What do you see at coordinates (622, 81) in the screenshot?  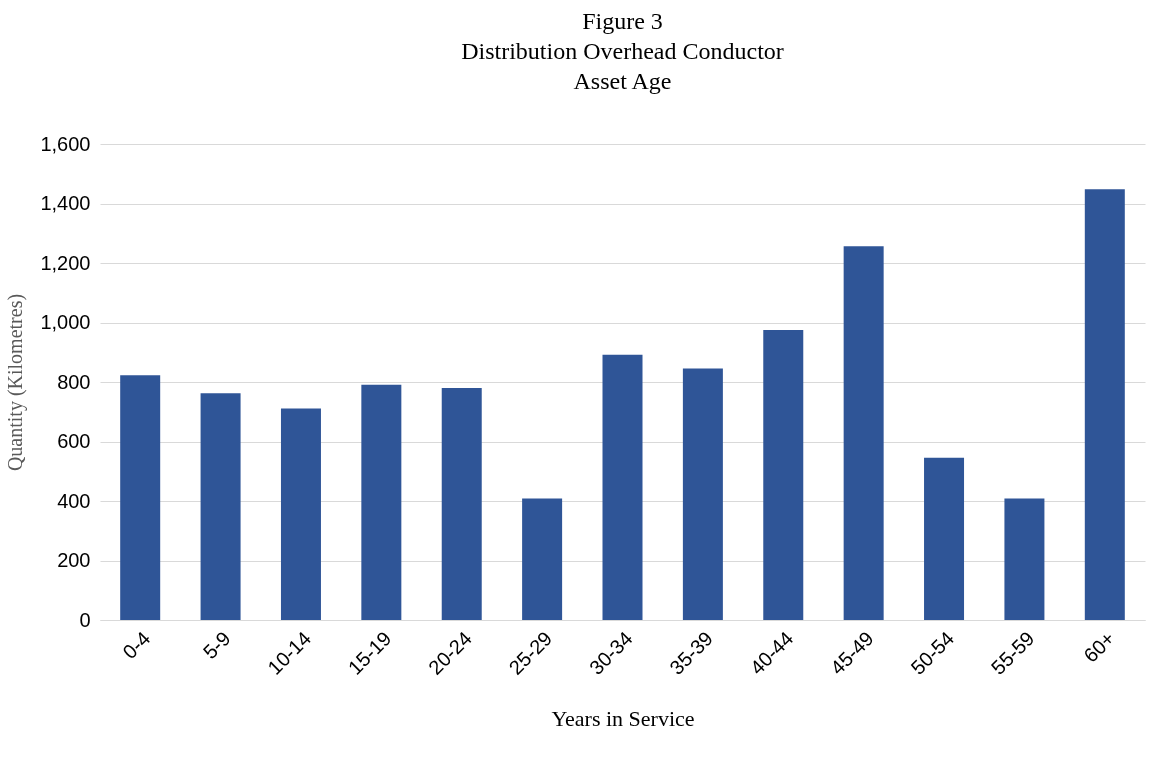 I see `text: Asset Age` at bounding box center [622, 81].